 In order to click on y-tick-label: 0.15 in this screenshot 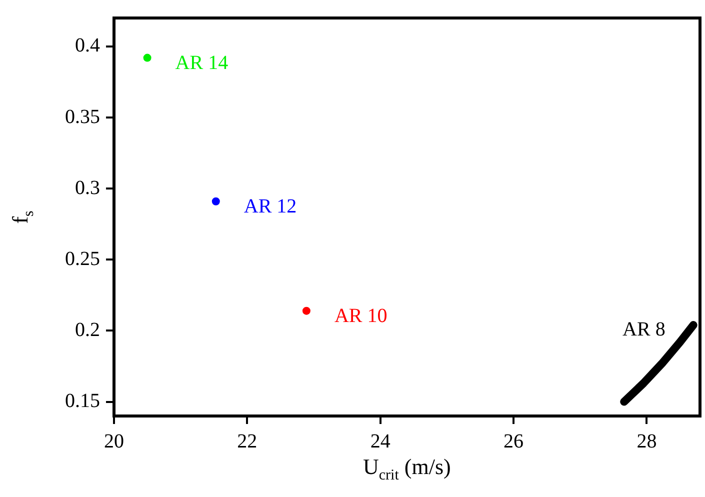, I will do `click(82, 401)`.